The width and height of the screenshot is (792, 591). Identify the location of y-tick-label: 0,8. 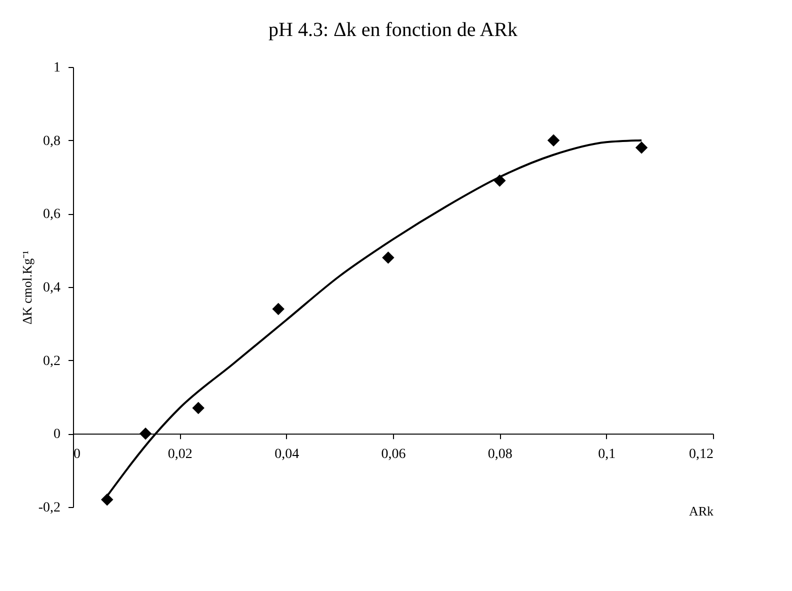
(51, 141).